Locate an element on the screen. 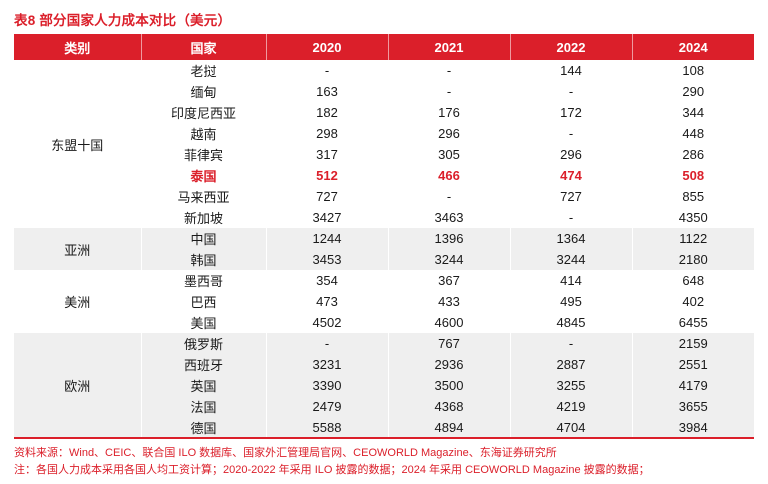 The height and width of the screenshot is (484, 768). table-row: 德国 5588 4894 4704 3984 is located at coordinates (384, 427).